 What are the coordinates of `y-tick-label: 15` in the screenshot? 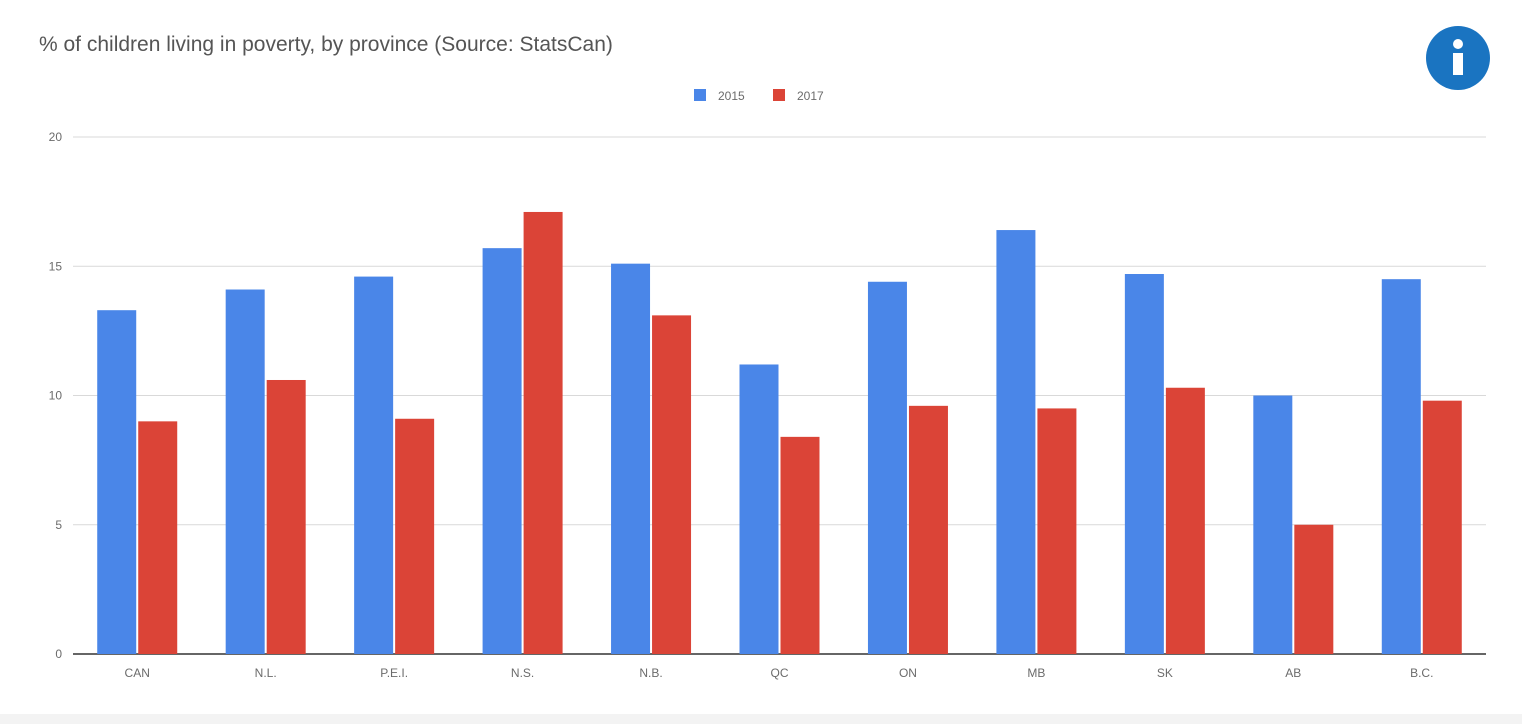 It's located at (56, 266).